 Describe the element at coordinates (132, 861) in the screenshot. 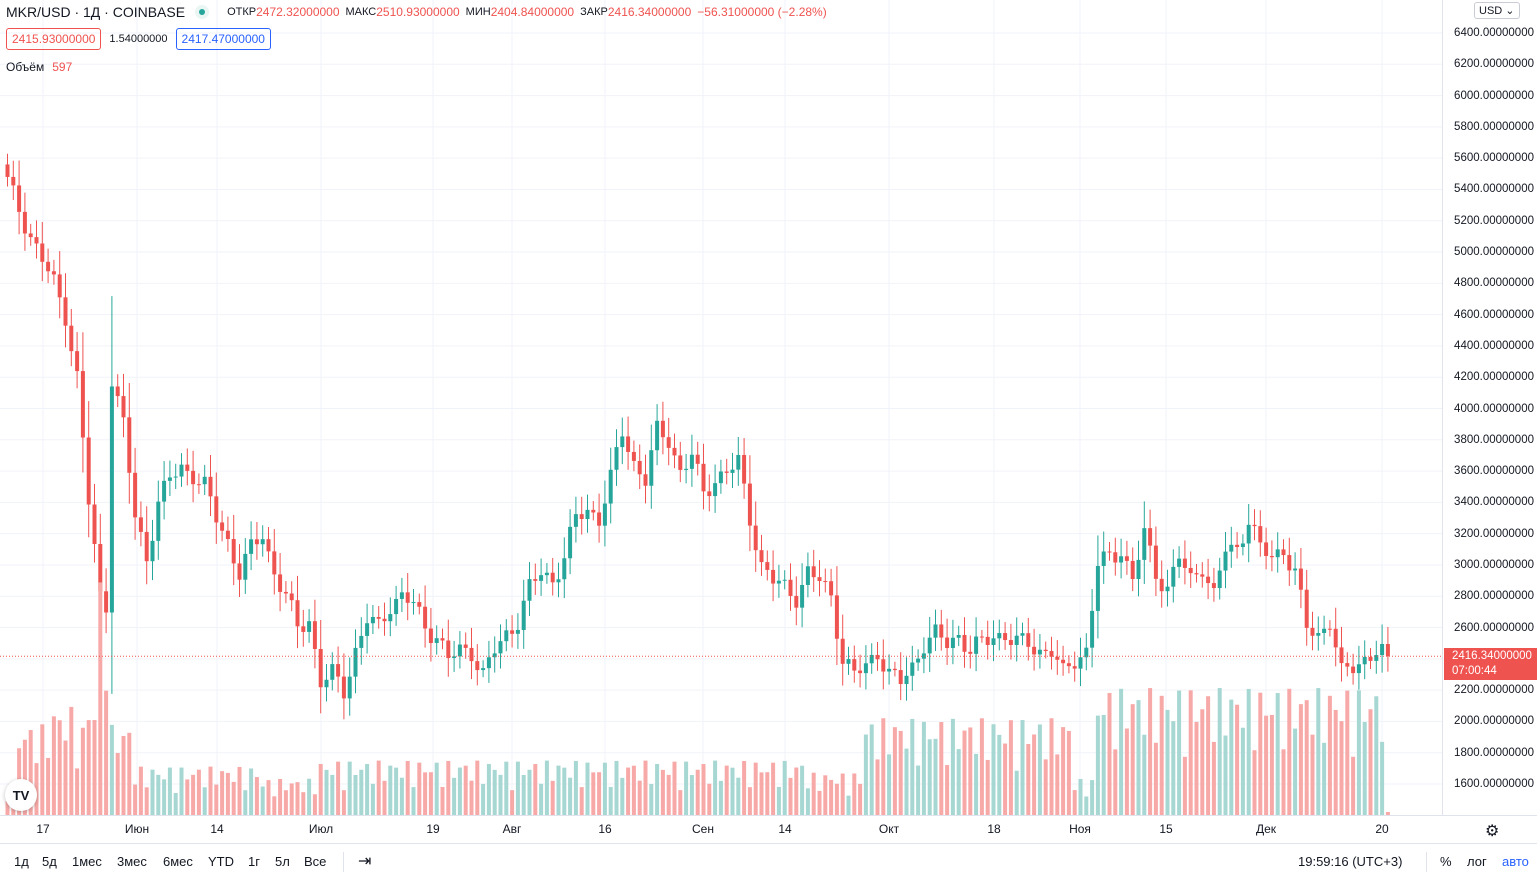

I see `range-3m-button: 3мес` at that location.